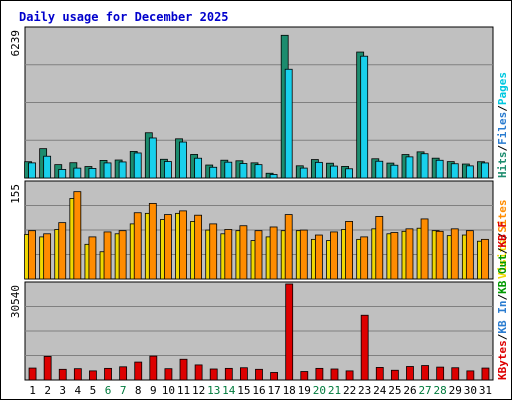 The image size is (512, 401). Describe the element at coordinates (502, 234) in the screenshot. I see `legend-entry: KB F` at that location.